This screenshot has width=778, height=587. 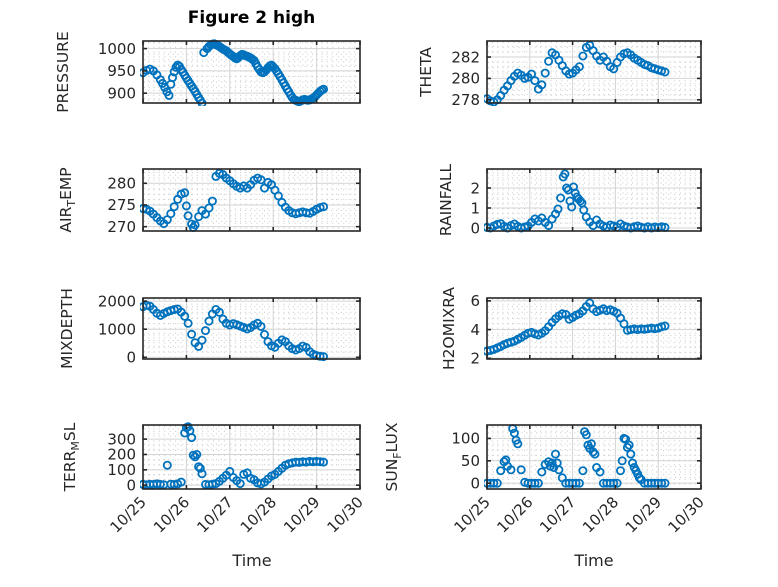 What do you see at coordinates (121, 205) in the screenshot?
I see `y-tick-label: 275` at bounding box center [121, 205].